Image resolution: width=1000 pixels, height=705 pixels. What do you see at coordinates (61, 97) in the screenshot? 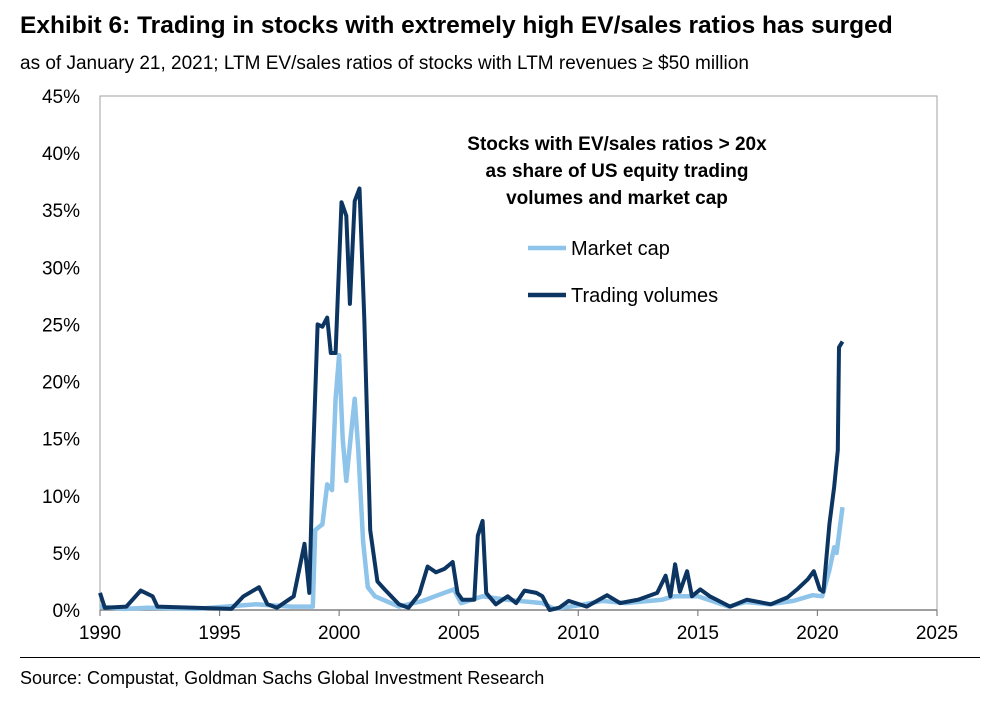
I see `y-tick-label: 45%` at bounding box center [61, 97].